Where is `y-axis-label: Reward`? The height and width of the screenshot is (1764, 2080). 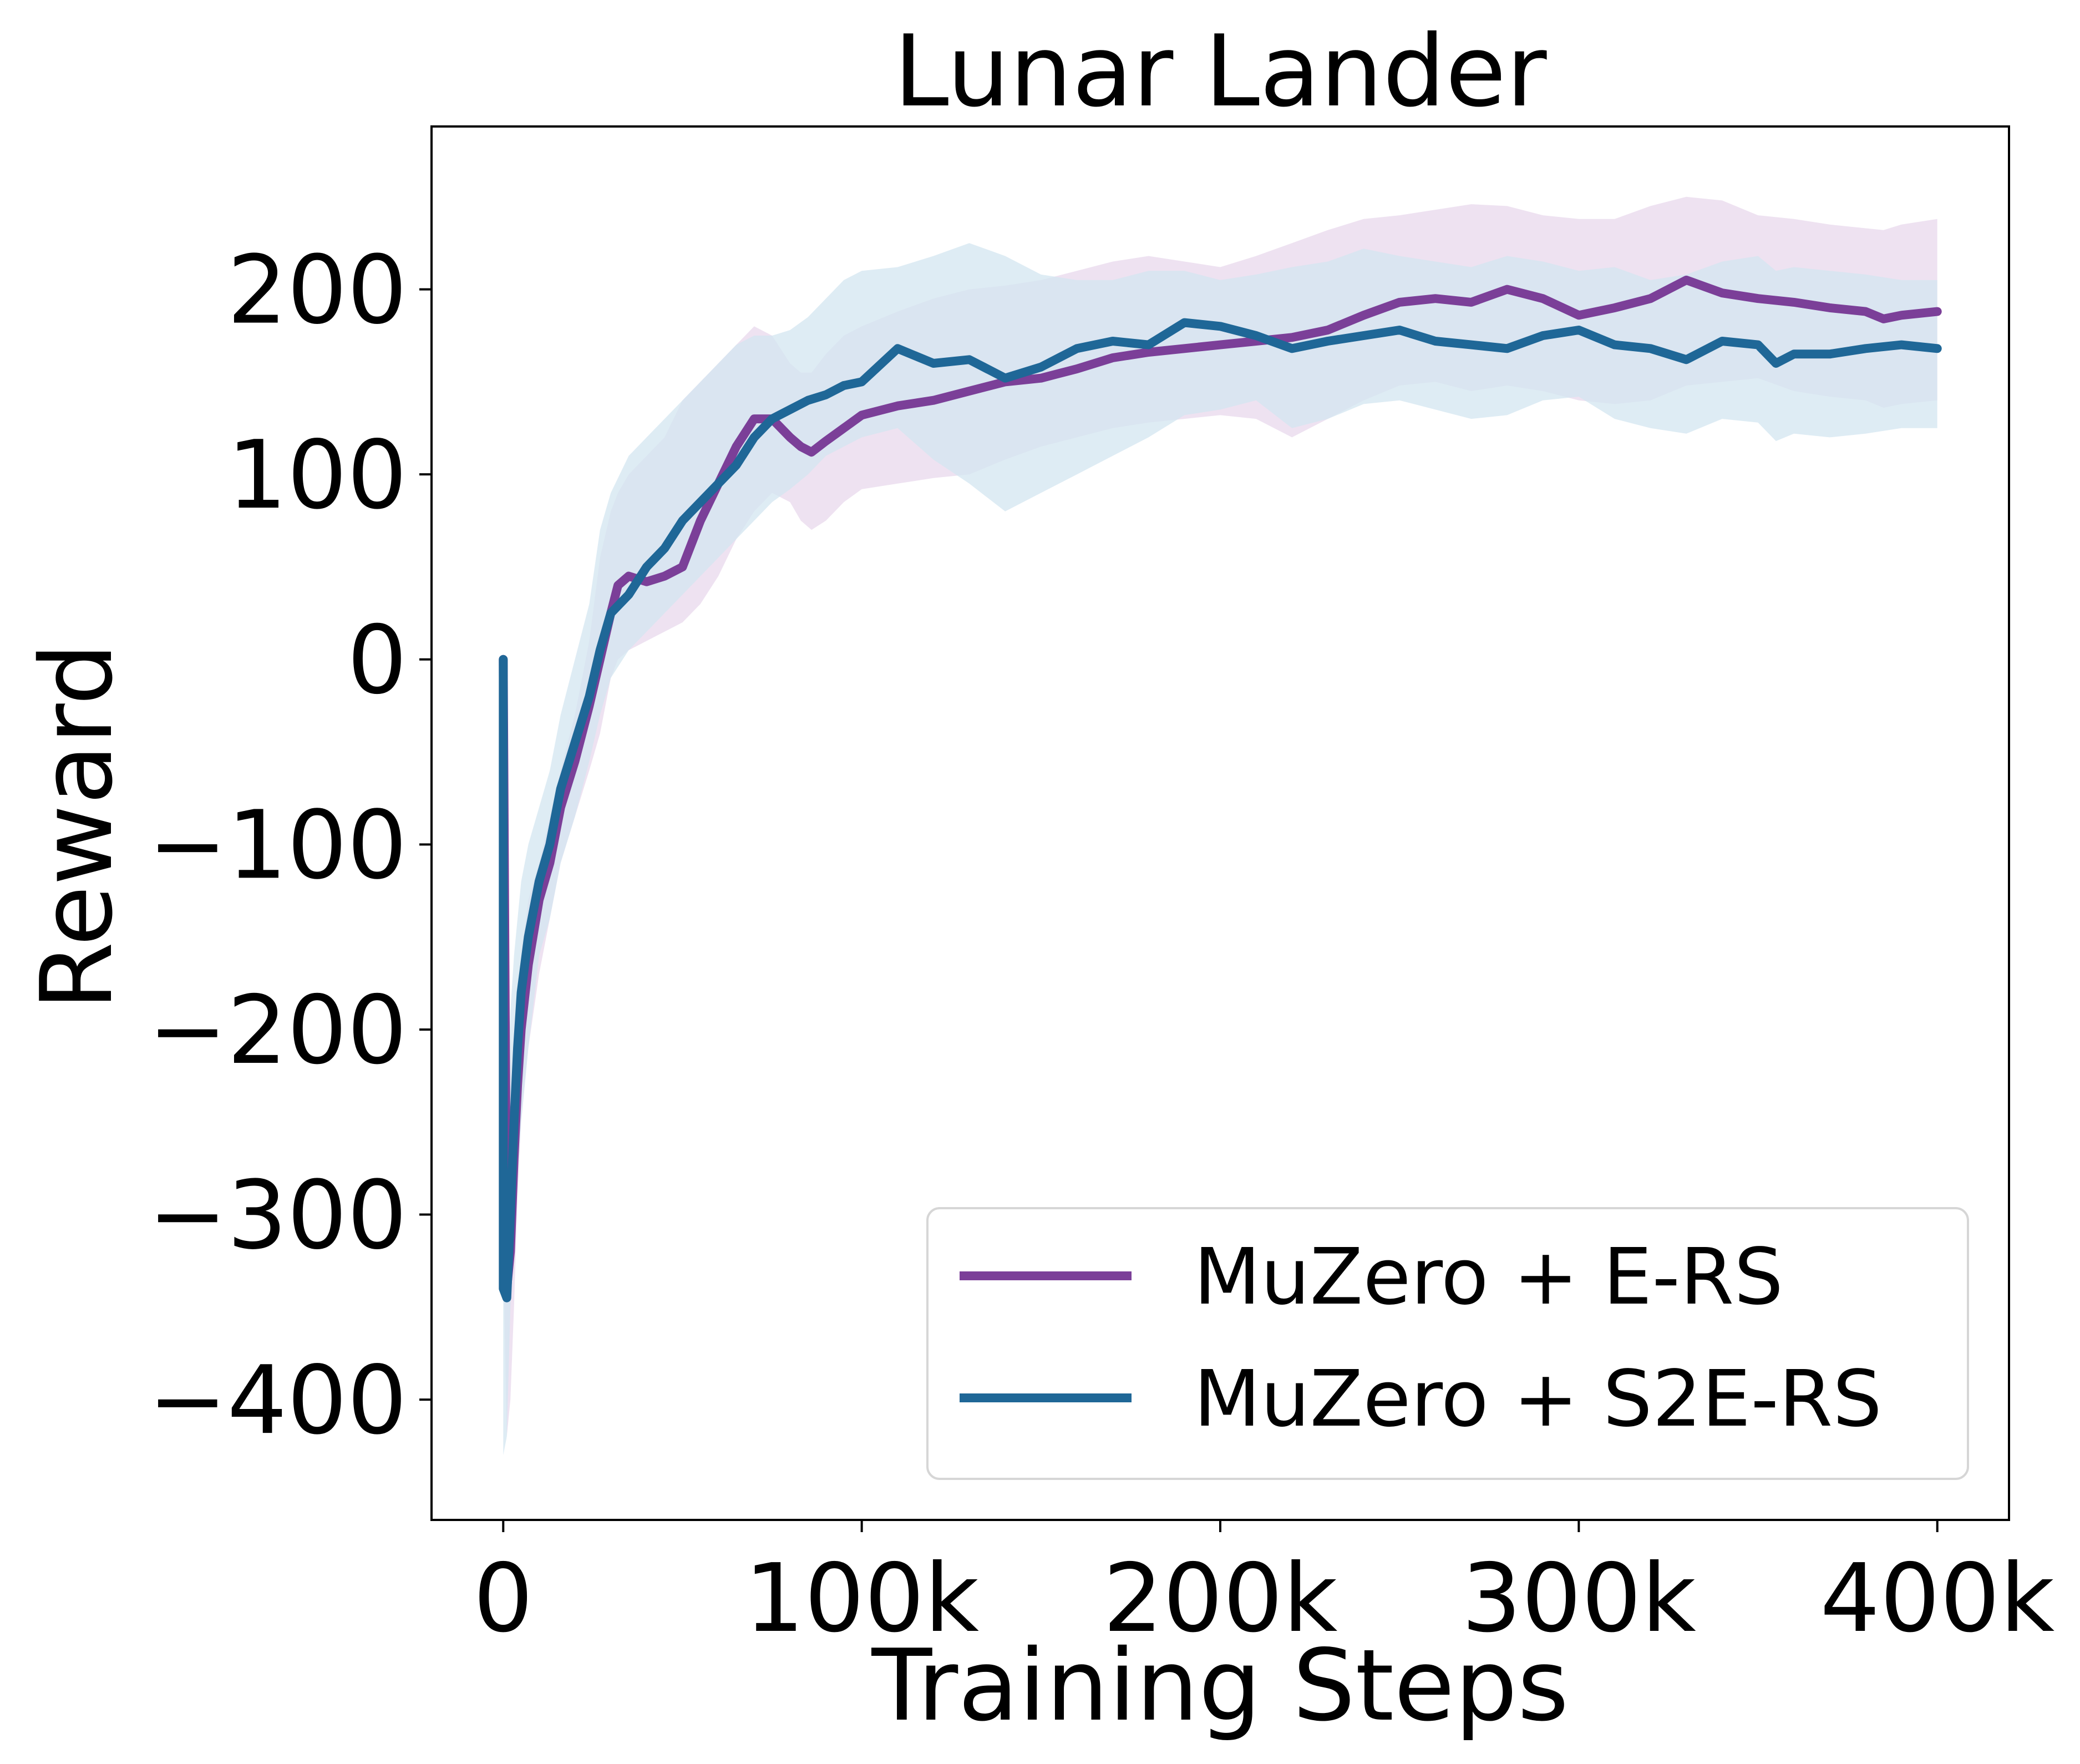 y-axis-label: Reward is located at coordinates (76, 827).